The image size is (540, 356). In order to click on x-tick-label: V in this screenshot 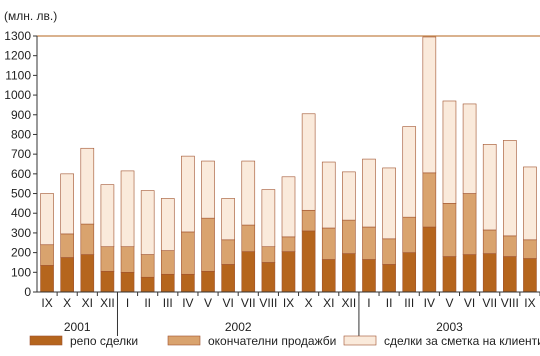, I will do `click(449, 303)`.